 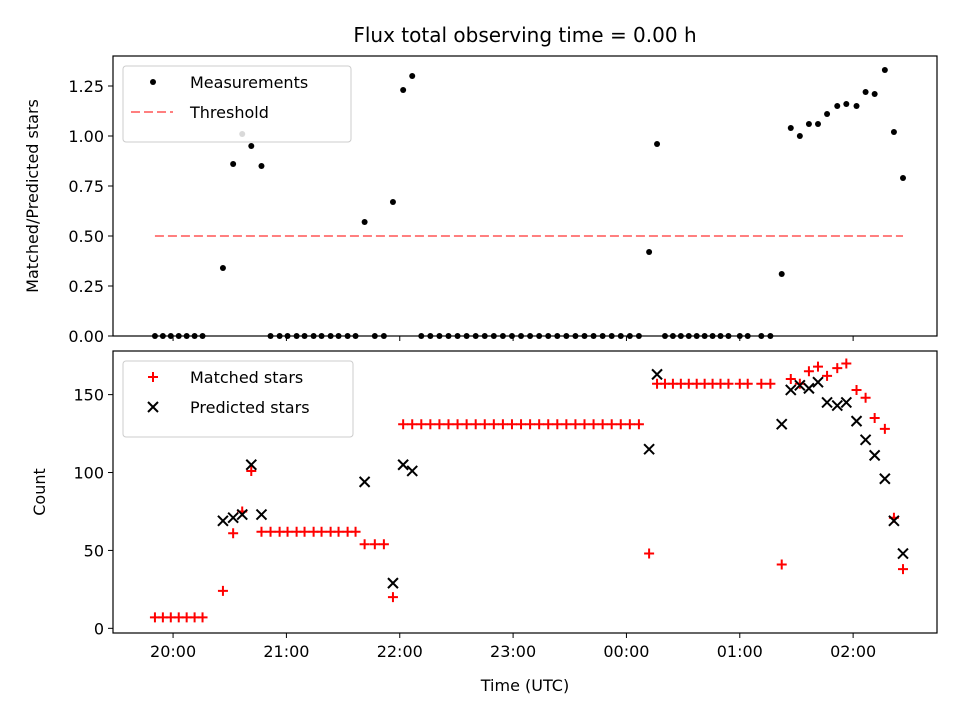 I want to click on x-tick-label: 00:00, so click(x=626, y=651).